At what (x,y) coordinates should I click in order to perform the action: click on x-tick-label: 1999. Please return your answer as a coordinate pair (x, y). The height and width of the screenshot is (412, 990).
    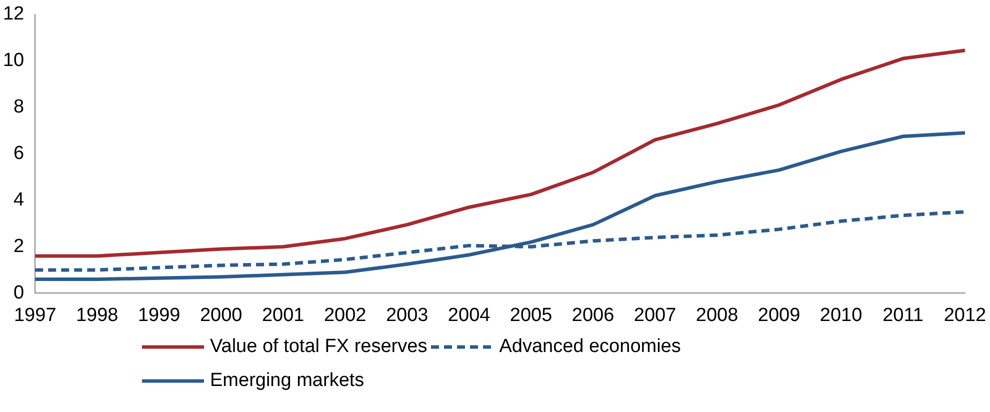
    Looking at the image, I should click on (159, 315).